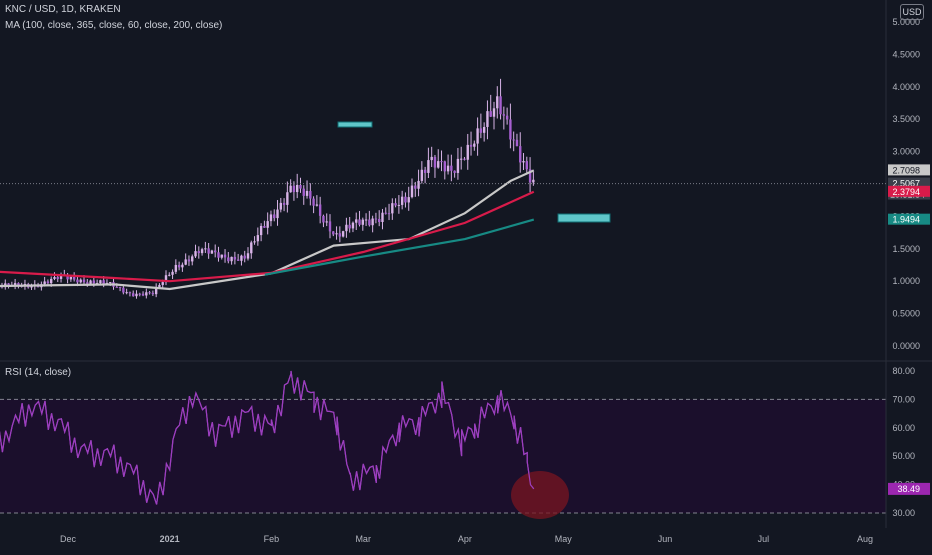 Image resolution: width=932 pixels, height=555 pixels. What do you see at coordinates (906, 119) in the screenshot?
I see `price-axis-tick: 3.5000` at bounding box center [906, 119].